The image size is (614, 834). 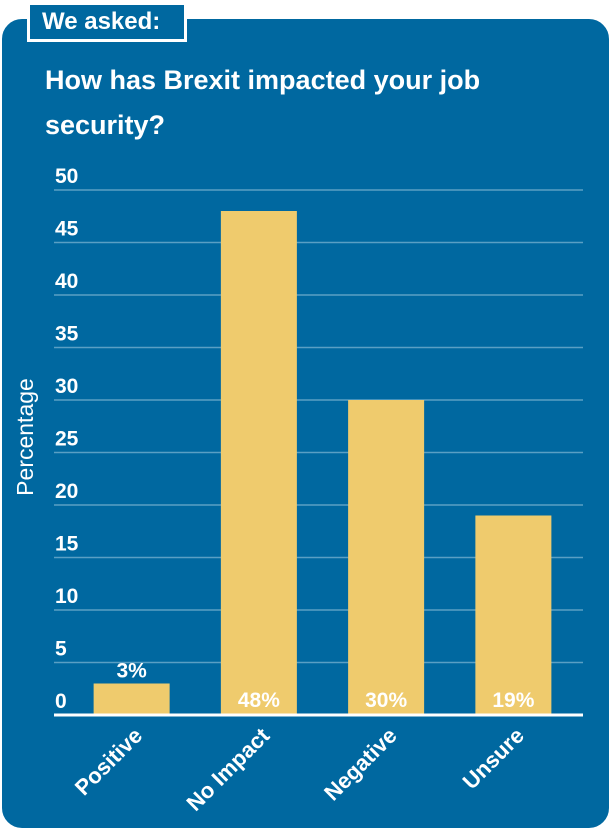 I want to click on data-labels: 3% 48% 30% 19%, so click(x=325, y=686).